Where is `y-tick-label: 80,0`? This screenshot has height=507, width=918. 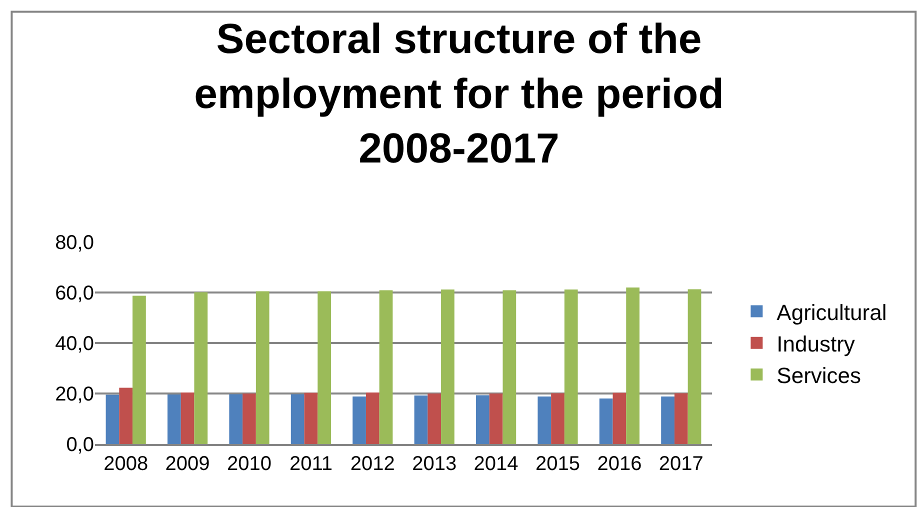 y-tick-label: 80,0 is located at coordinates (74, 243).